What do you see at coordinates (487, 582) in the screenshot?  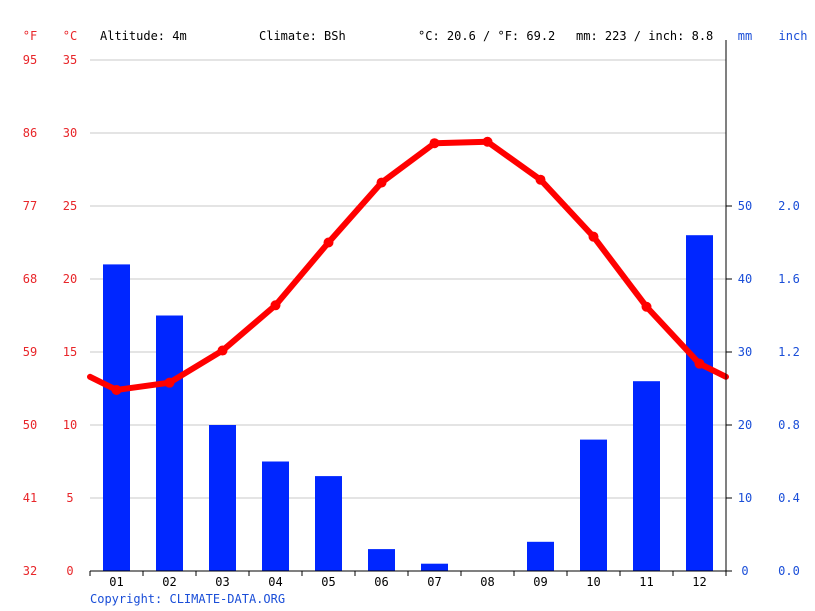 I see `x-tick-label: 08` at bounding box center [487, 582].